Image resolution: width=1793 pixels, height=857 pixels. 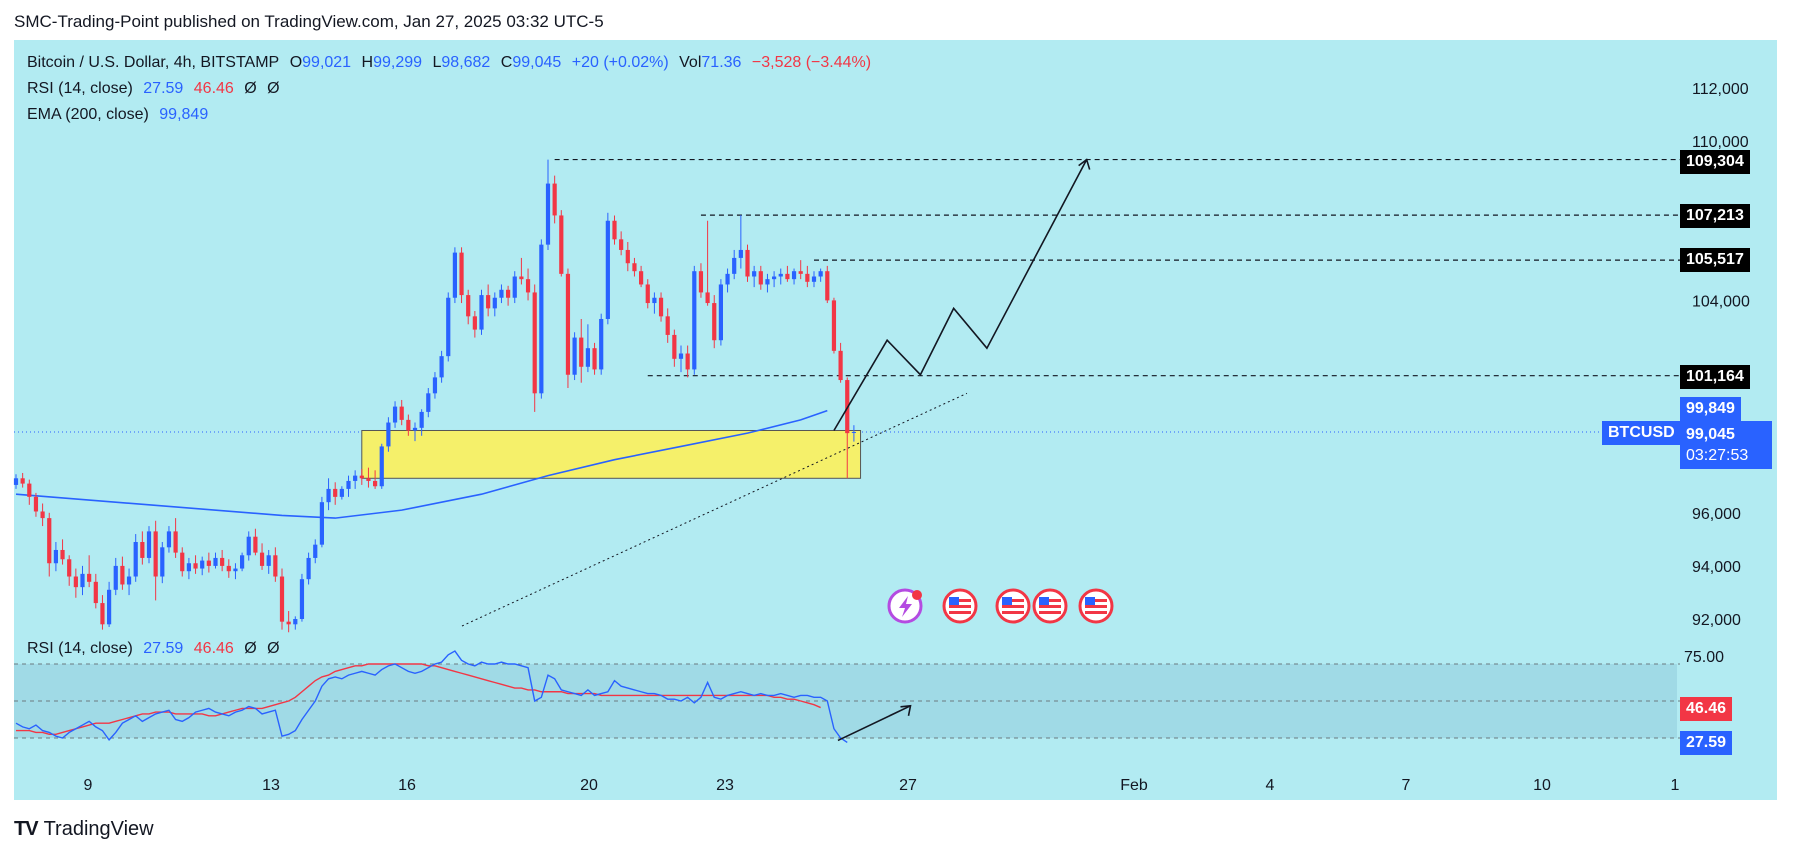 What do you see at coordinates (905, 606) in the screenshot?
I see `lightning-icon` at bounding box center [905, 606].